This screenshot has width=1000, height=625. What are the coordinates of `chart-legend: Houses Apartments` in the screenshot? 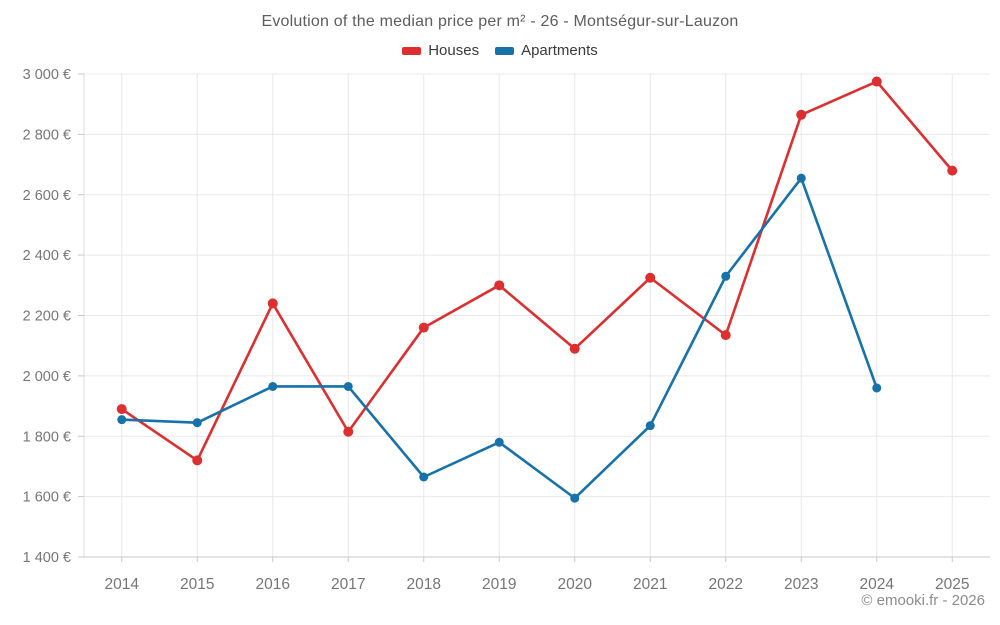 It's located at (500, 50).